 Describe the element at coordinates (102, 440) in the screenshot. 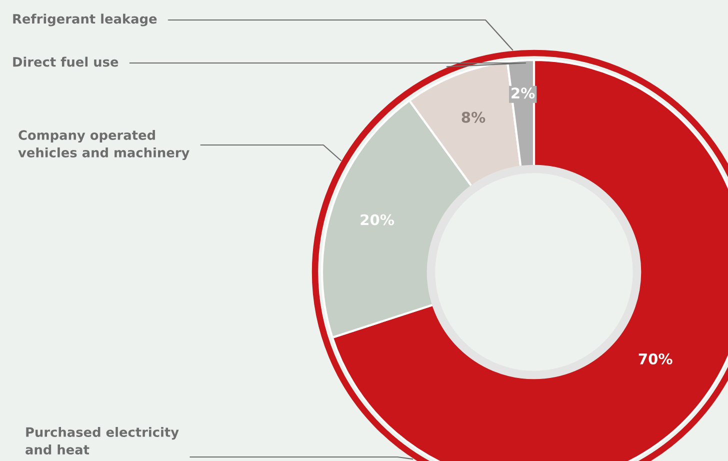

I see `slice-label: Purchased electricity and heat` at that location.